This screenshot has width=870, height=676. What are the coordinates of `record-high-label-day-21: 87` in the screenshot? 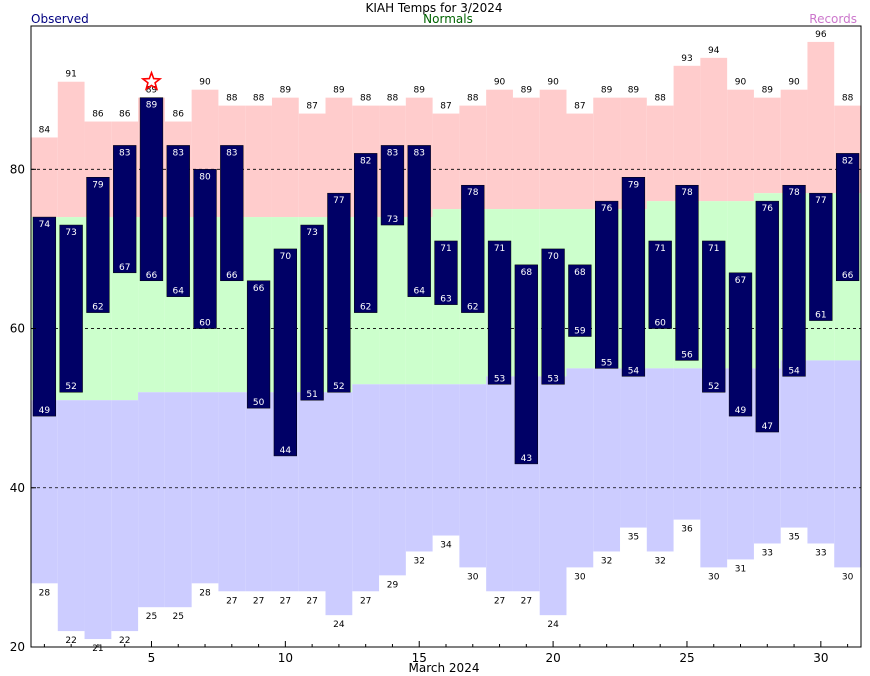 It's located at (579, 107).